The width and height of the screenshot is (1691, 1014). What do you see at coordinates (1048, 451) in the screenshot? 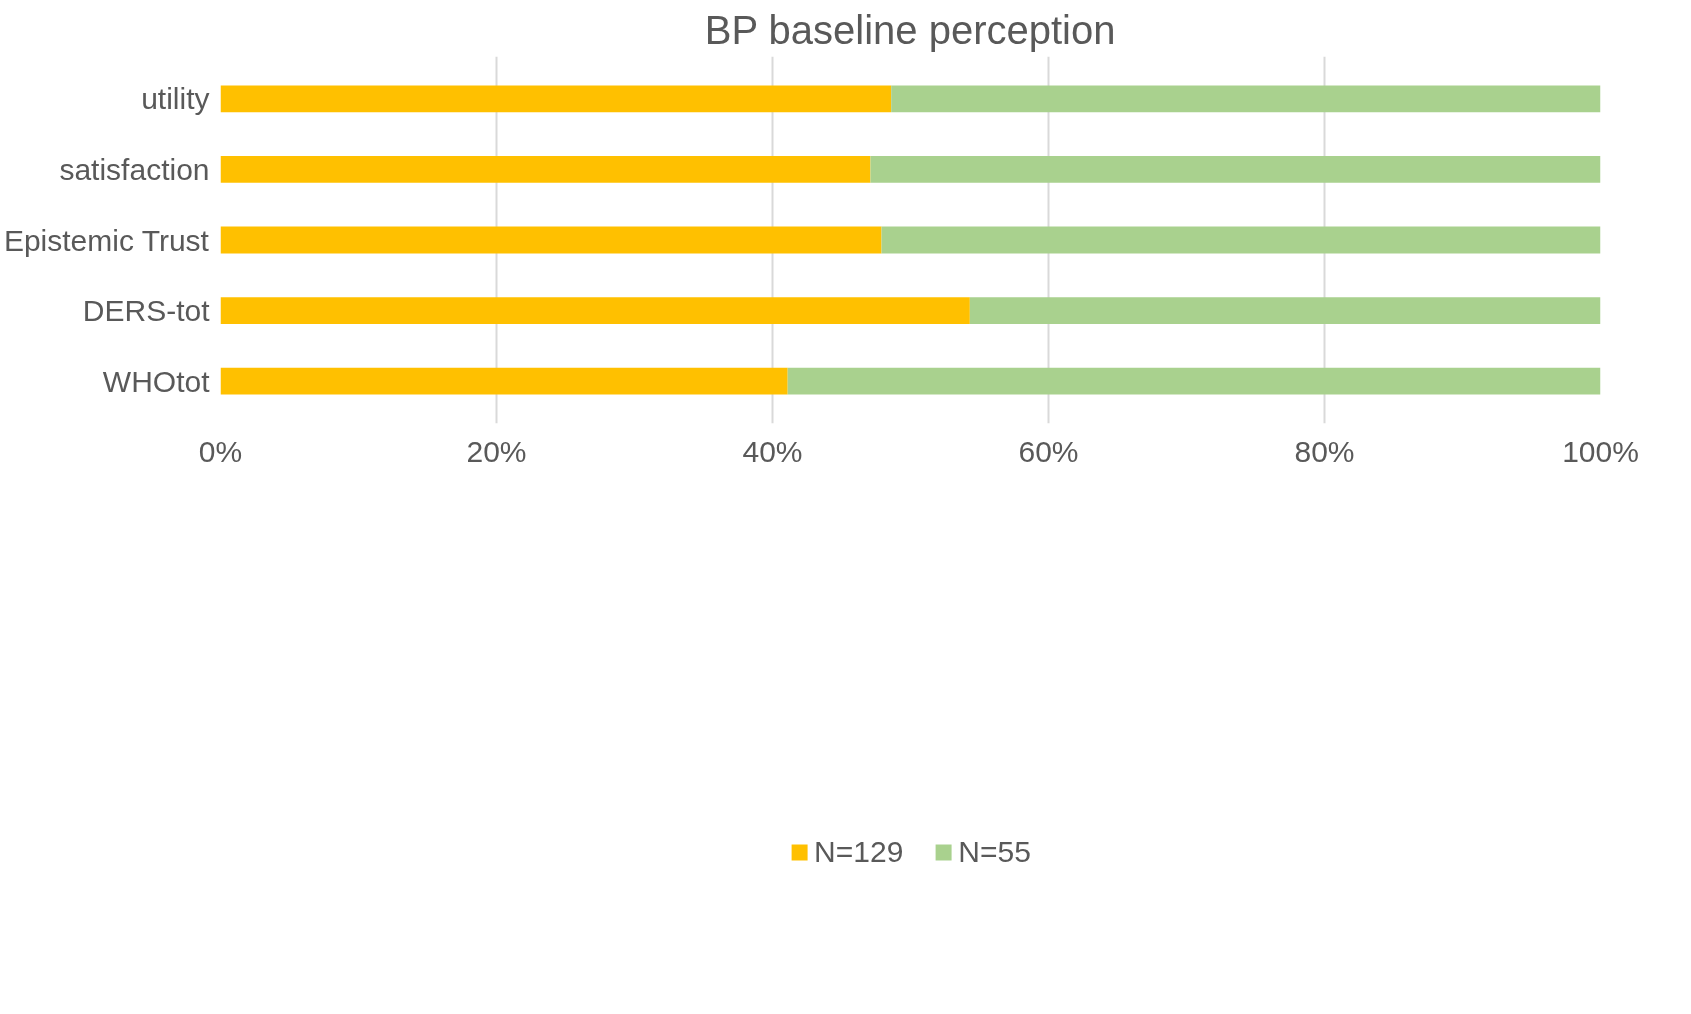
I see `x-tick-label: 60%` at bounding box center [1048, 451].